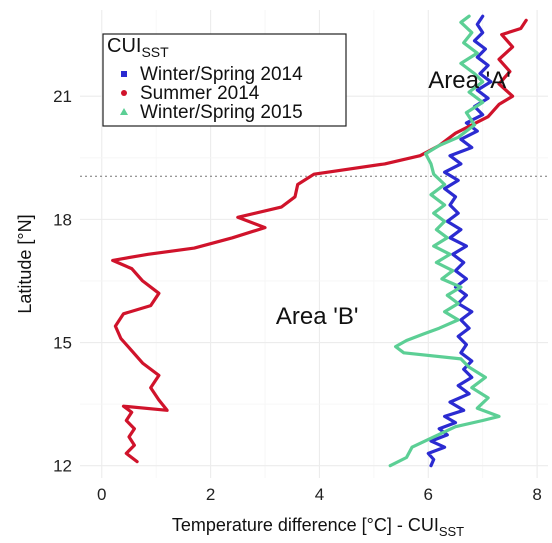 The height and width of the screenshot is (543, 552). I want to click on x-tick-label: 4, so click(319, 494).